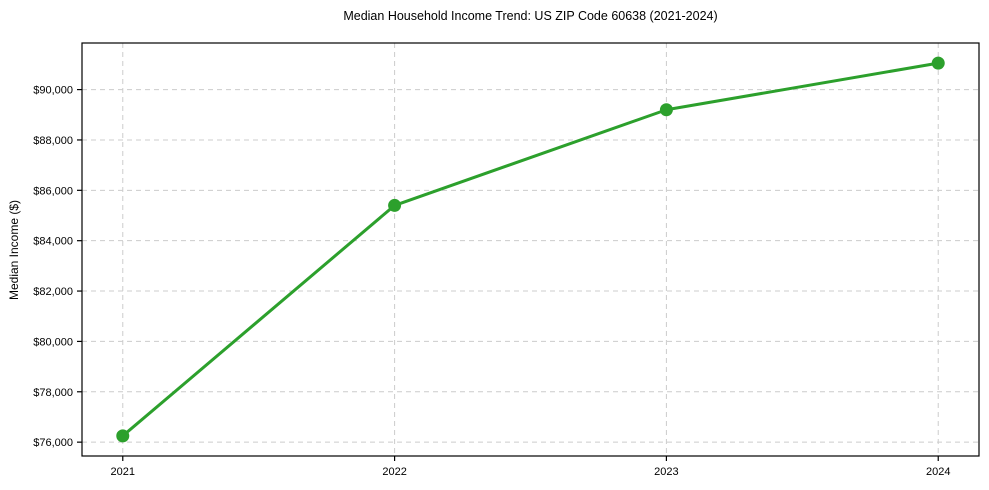  I want to click on data-point-2023, so click(666, 110).